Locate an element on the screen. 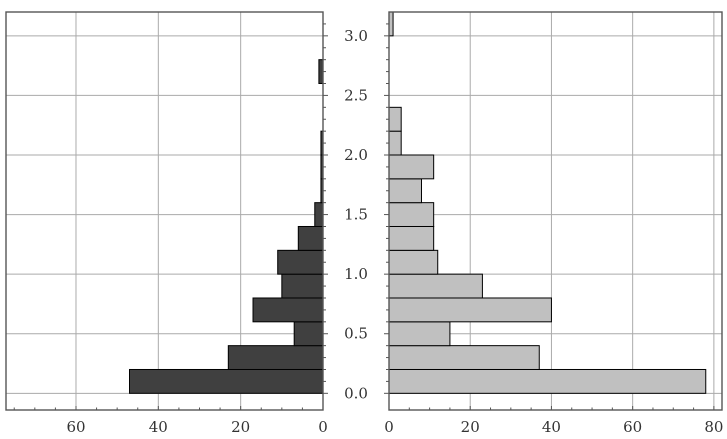  right-x-ticks: 0 20 40 60 80 is located at coordinates (553, 421).